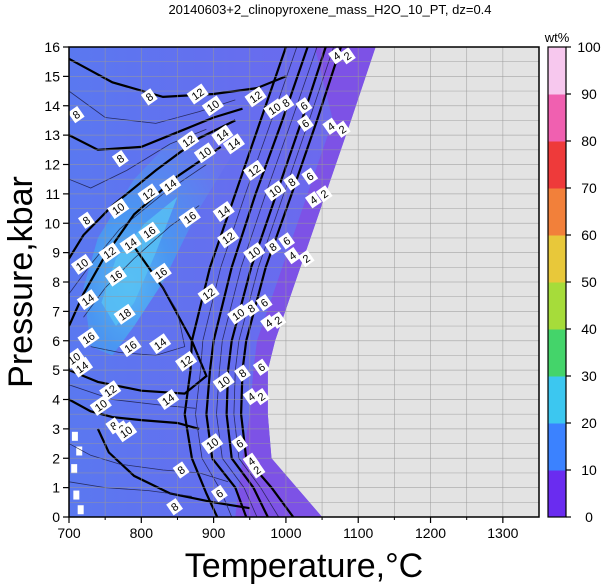 This screenshot has width=603, height=587. I want to click on colorbar-tick-label: 0, so click(589, 517).